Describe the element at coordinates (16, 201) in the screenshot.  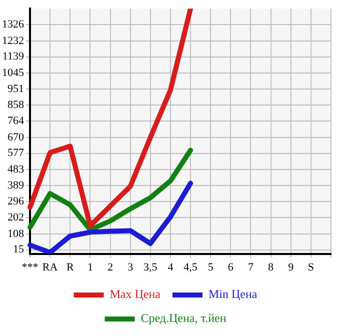
I see `y-tick-label: 296` at that location.